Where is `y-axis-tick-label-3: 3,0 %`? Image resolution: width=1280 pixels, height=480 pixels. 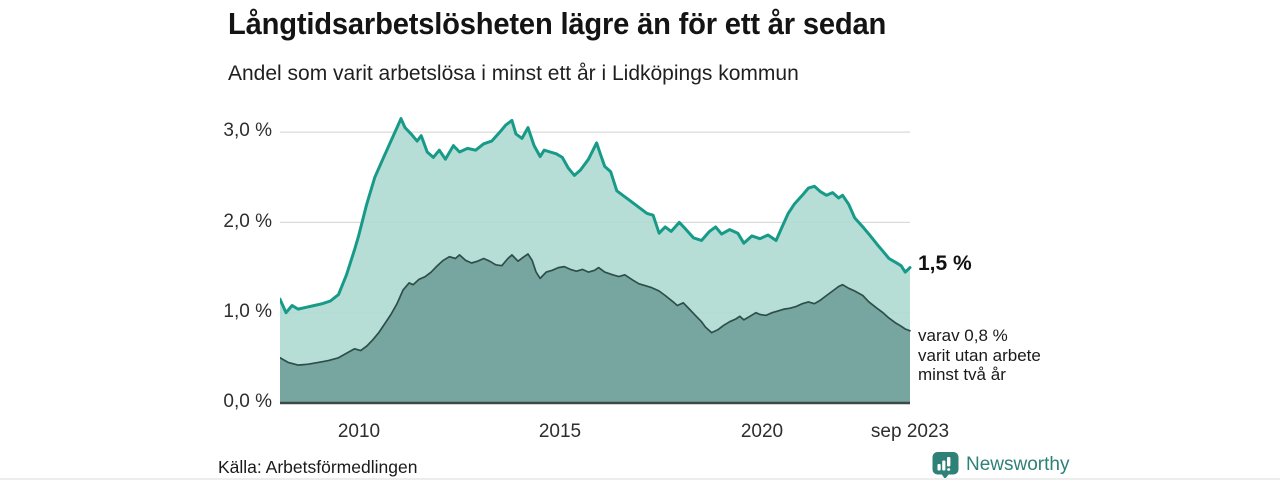 y-axis-tick-label-3: 3,0 % is located at coordinates (247, 130).